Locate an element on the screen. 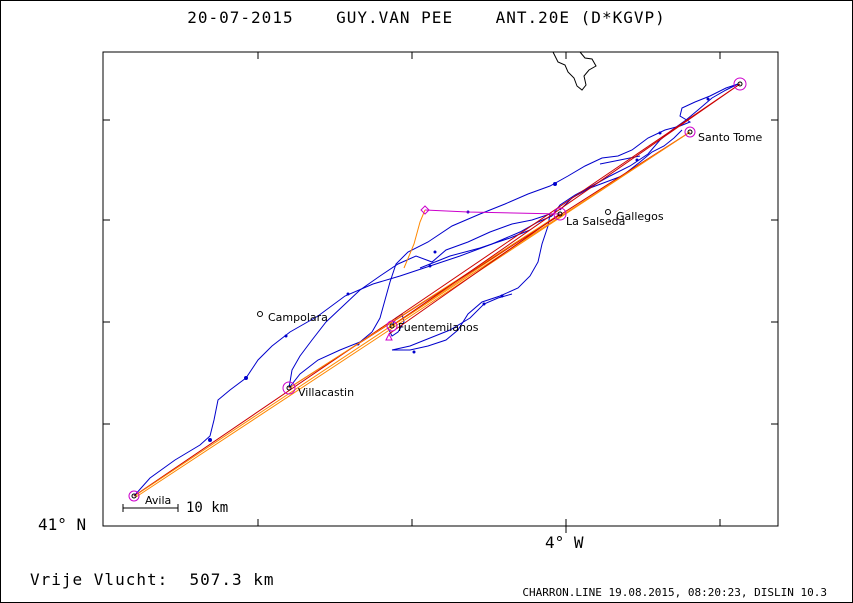  flight-distance: Vrije Vlucht: 507.3 km is located at coordinates (152, 579).